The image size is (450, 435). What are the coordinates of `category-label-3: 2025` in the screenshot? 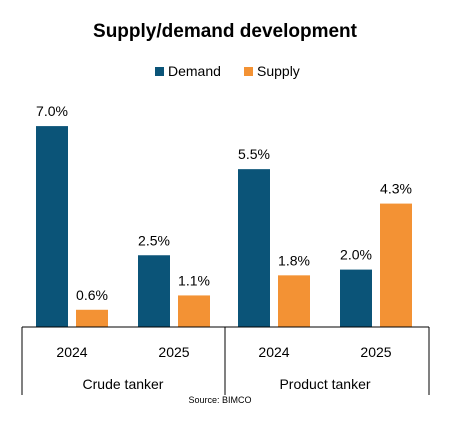 It's located at (375, 352).